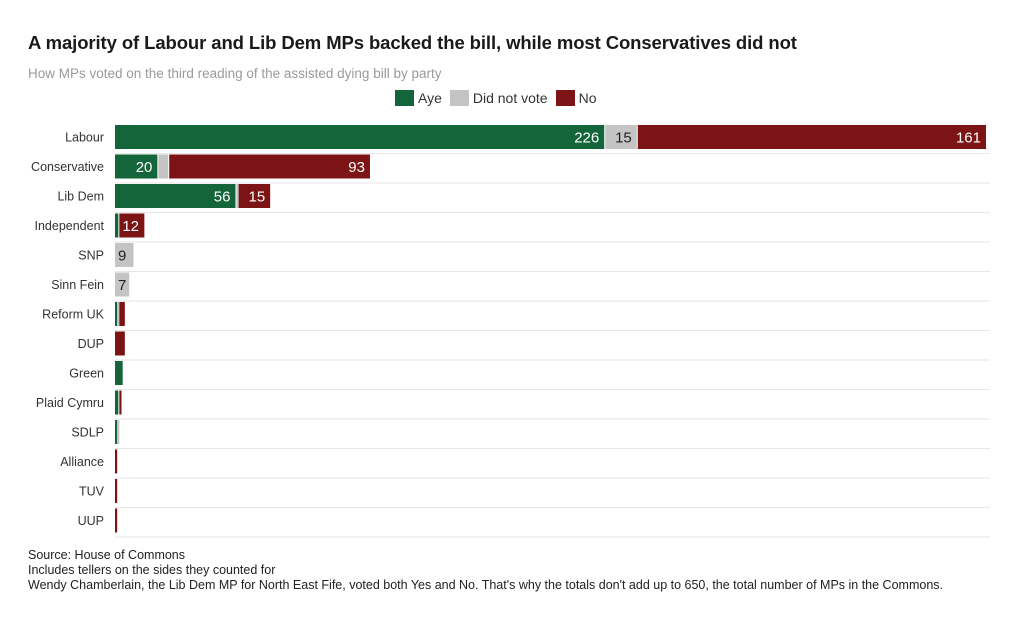 The height and width of the screenshot is (622, 1020). I want to click on bar-conservative-aye, so click(136, 166).